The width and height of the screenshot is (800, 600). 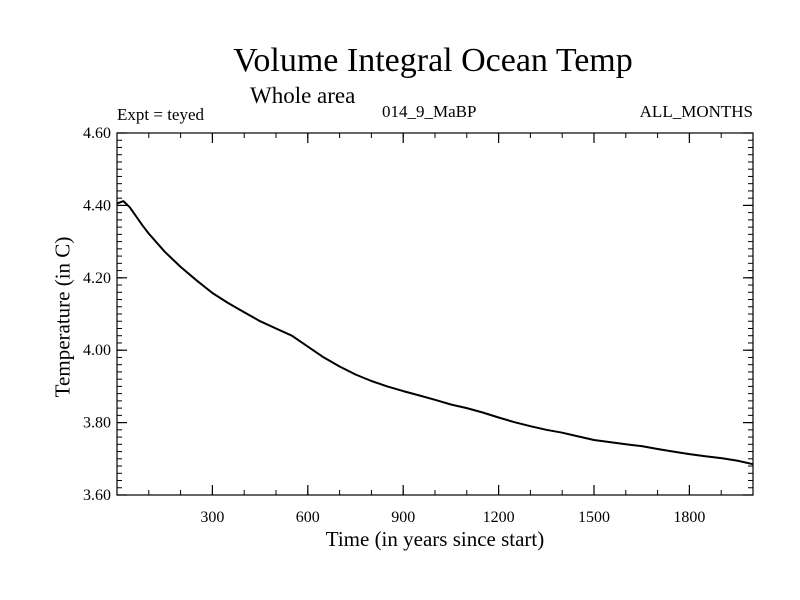 I want to click on chart-subtitle: Whole area, so click(x=303, y=95).